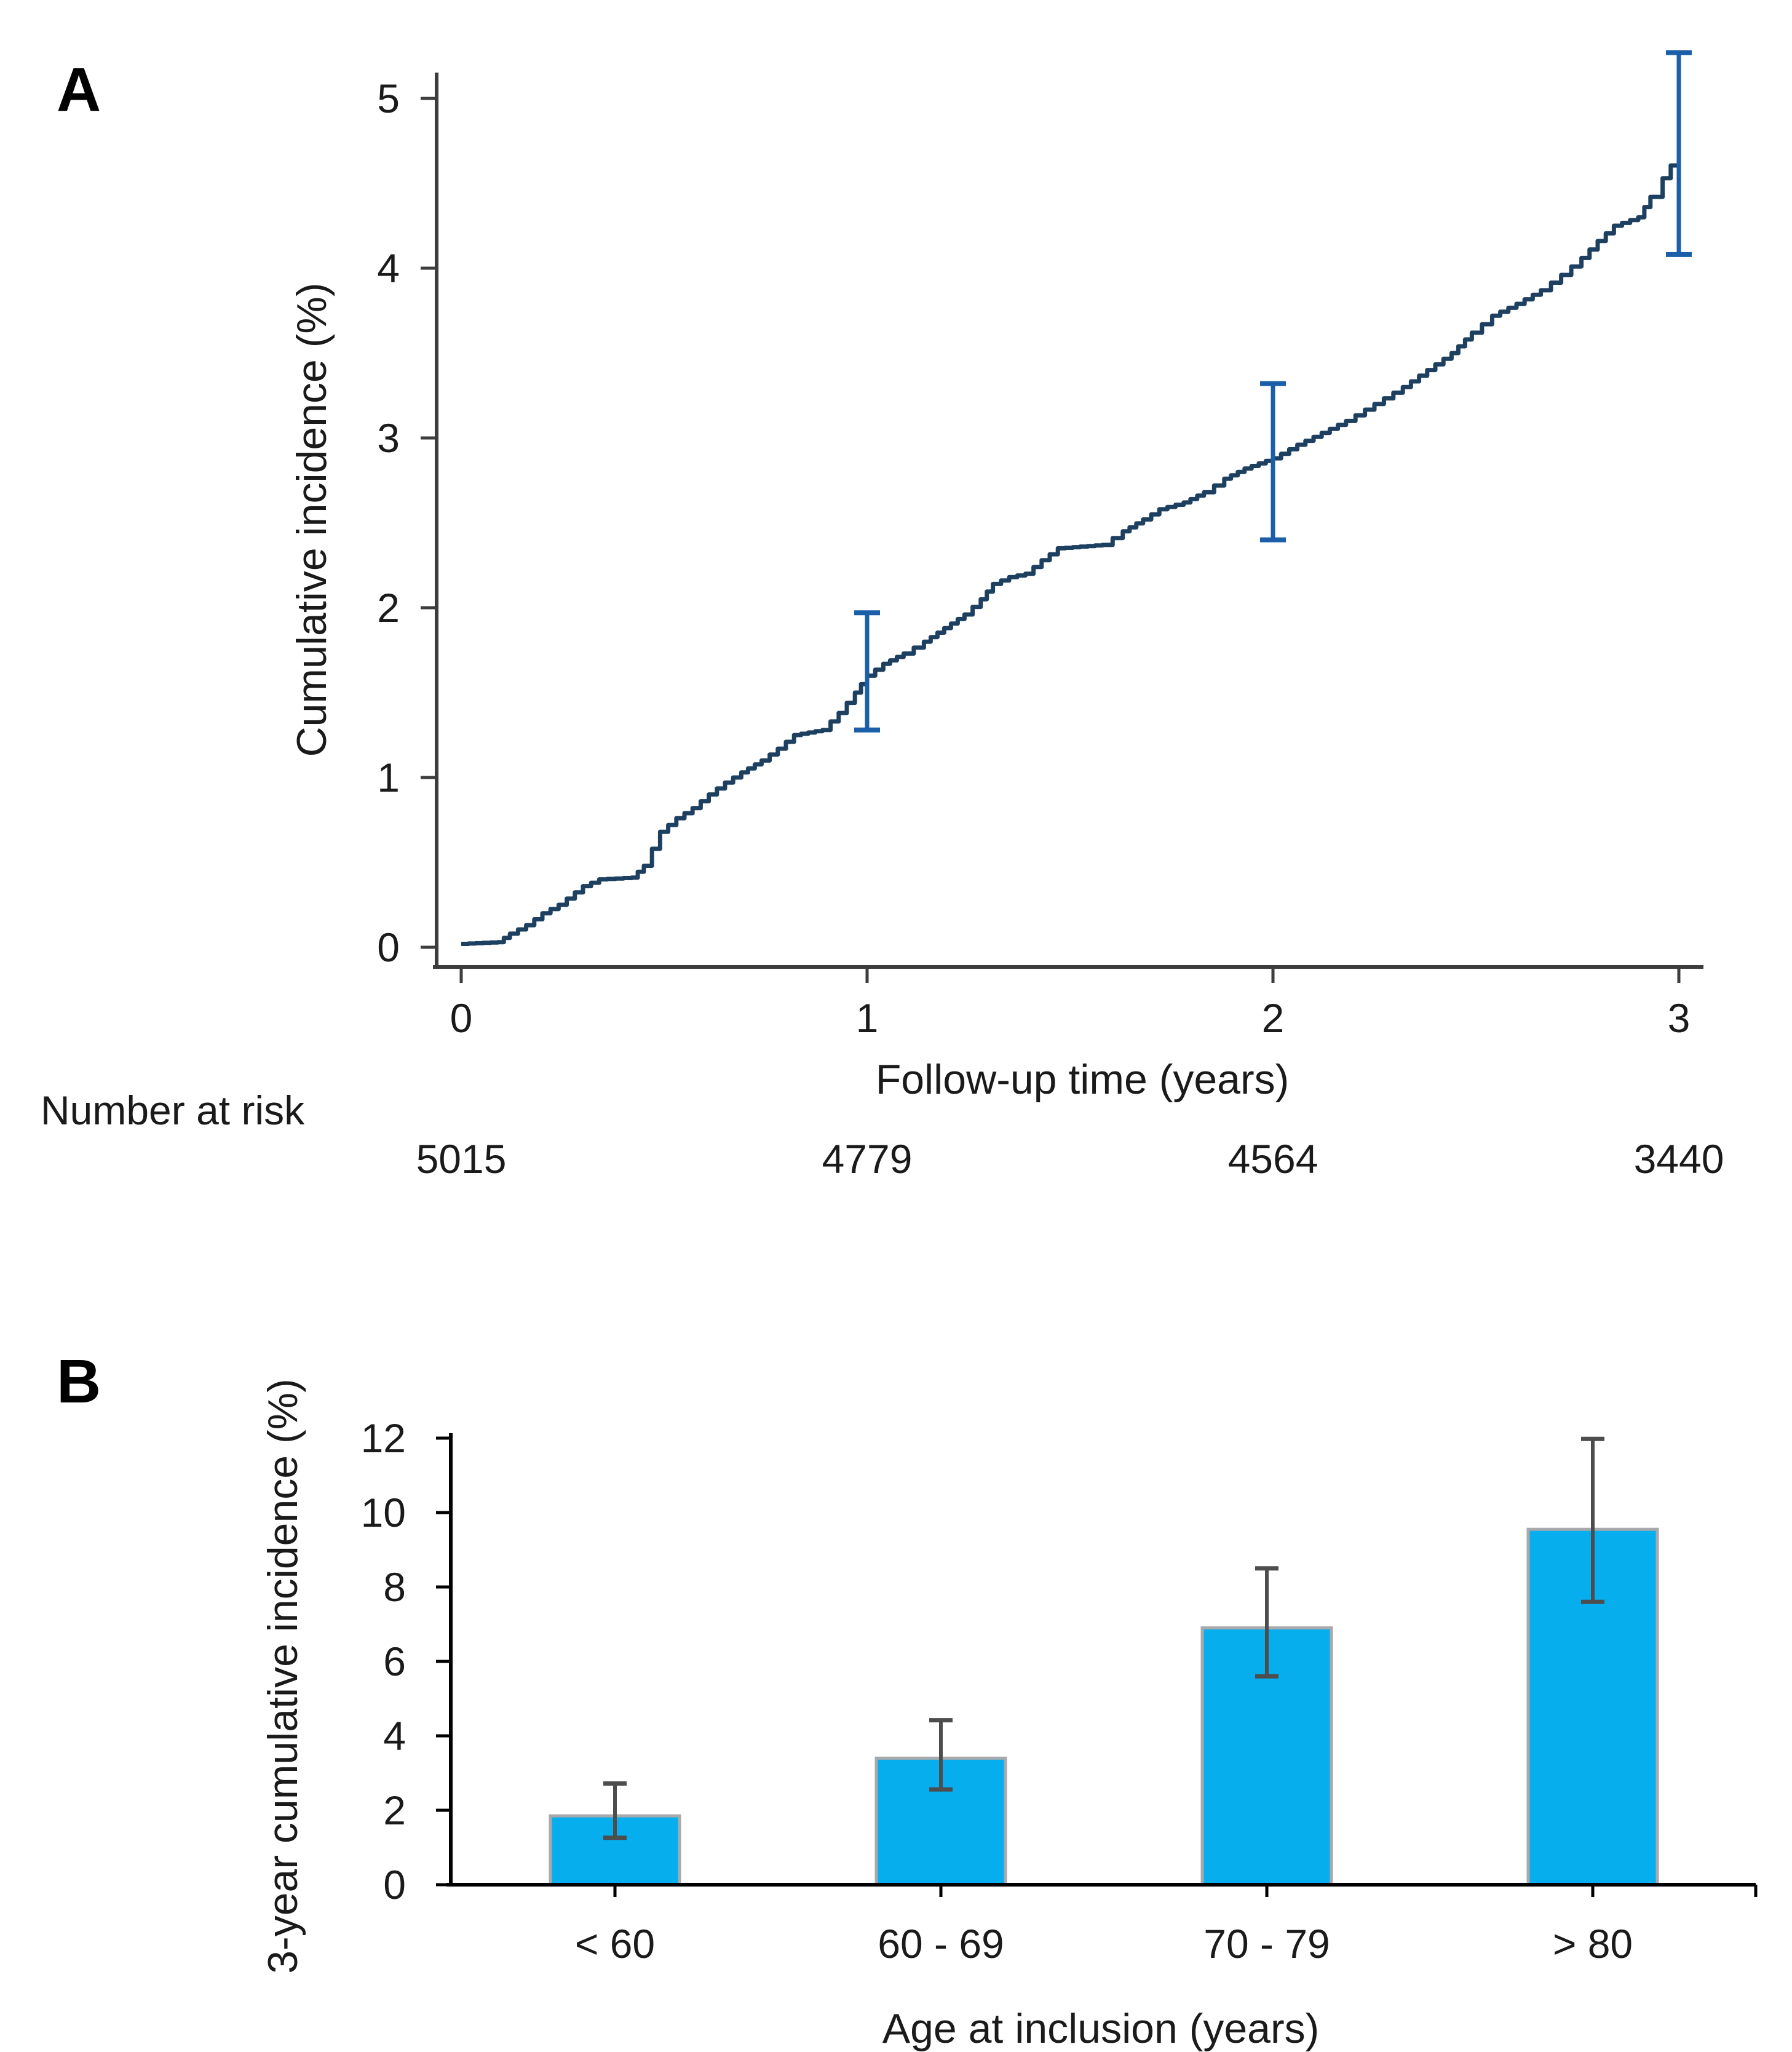 The width and height of the screenshot is (1792, 2052). I want to click on panel-a-y-tick-label: 2, so click(388, 607).